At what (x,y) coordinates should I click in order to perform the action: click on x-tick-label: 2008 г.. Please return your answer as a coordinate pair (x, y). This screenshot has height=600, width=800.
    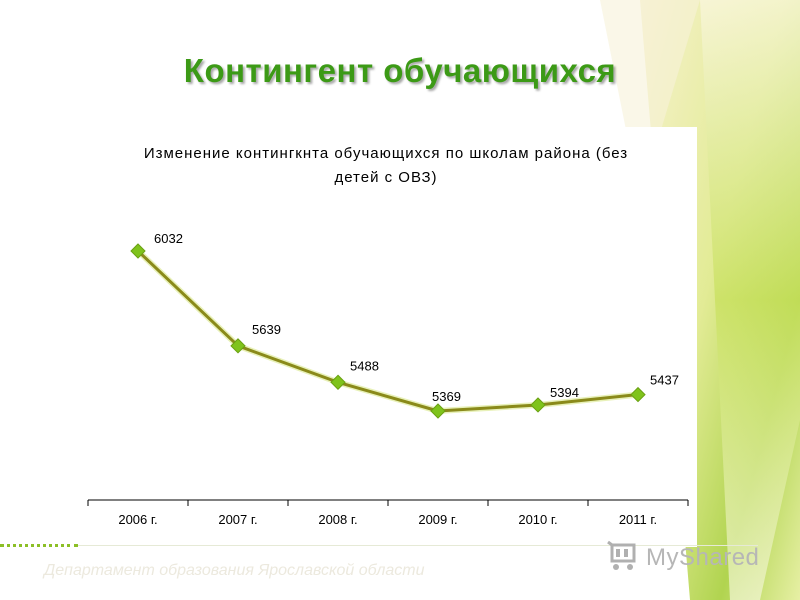
    Looking at the image, I should click on (337, 519).